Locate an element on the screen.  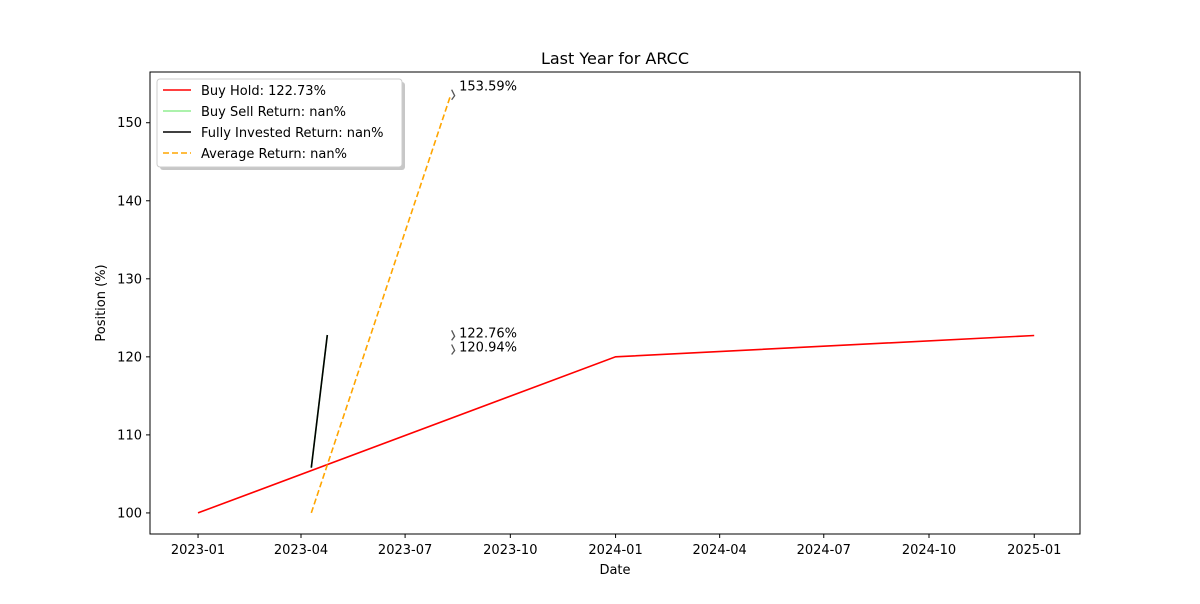
series-line-fully-invested is located at coordinates (319, 401).